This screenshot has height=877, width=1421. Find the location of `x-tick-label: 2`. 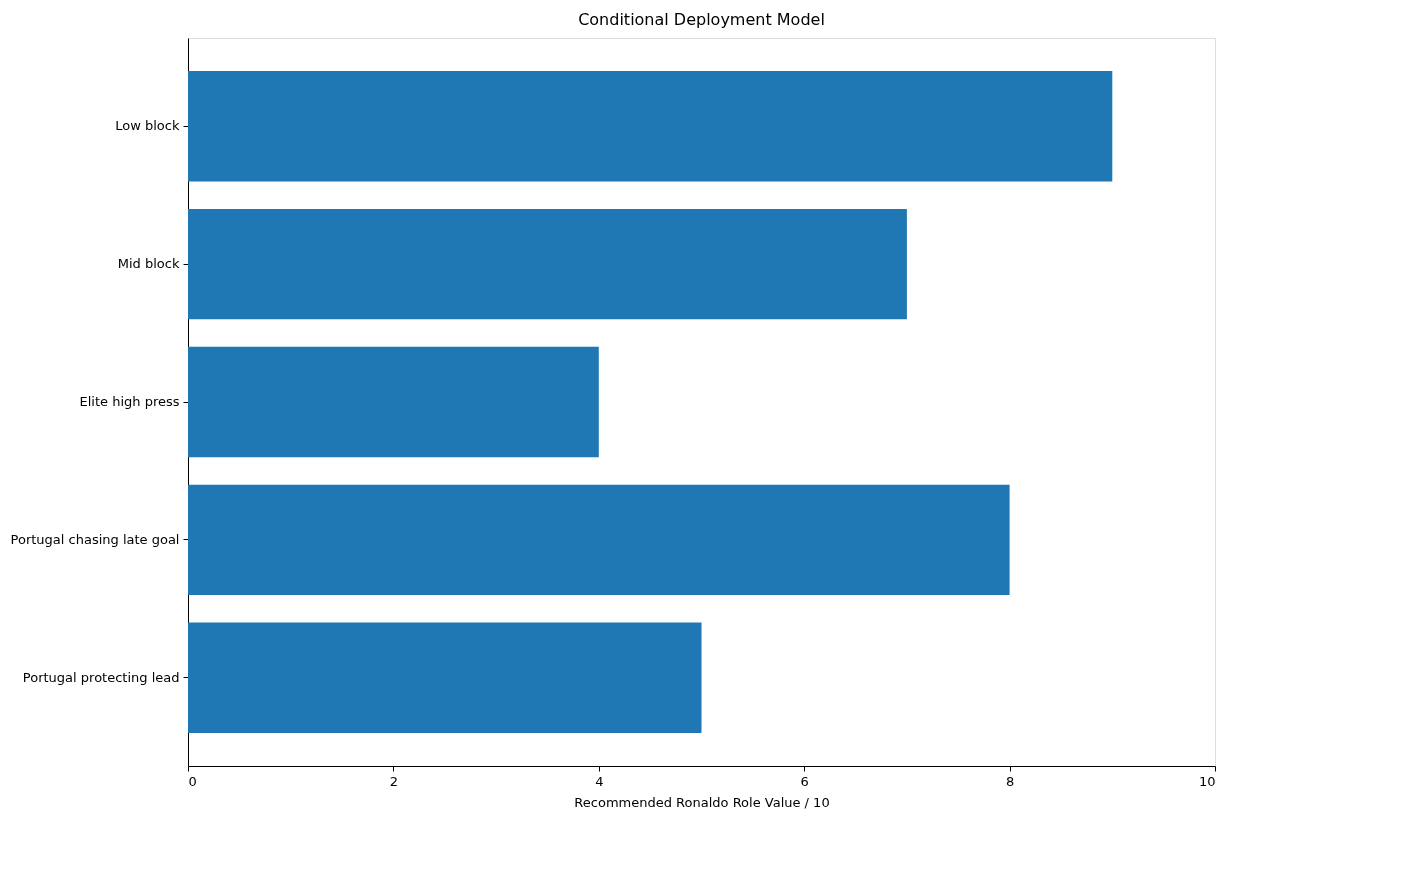

x-tick-label: 2 is located at coordinates (394, 781).